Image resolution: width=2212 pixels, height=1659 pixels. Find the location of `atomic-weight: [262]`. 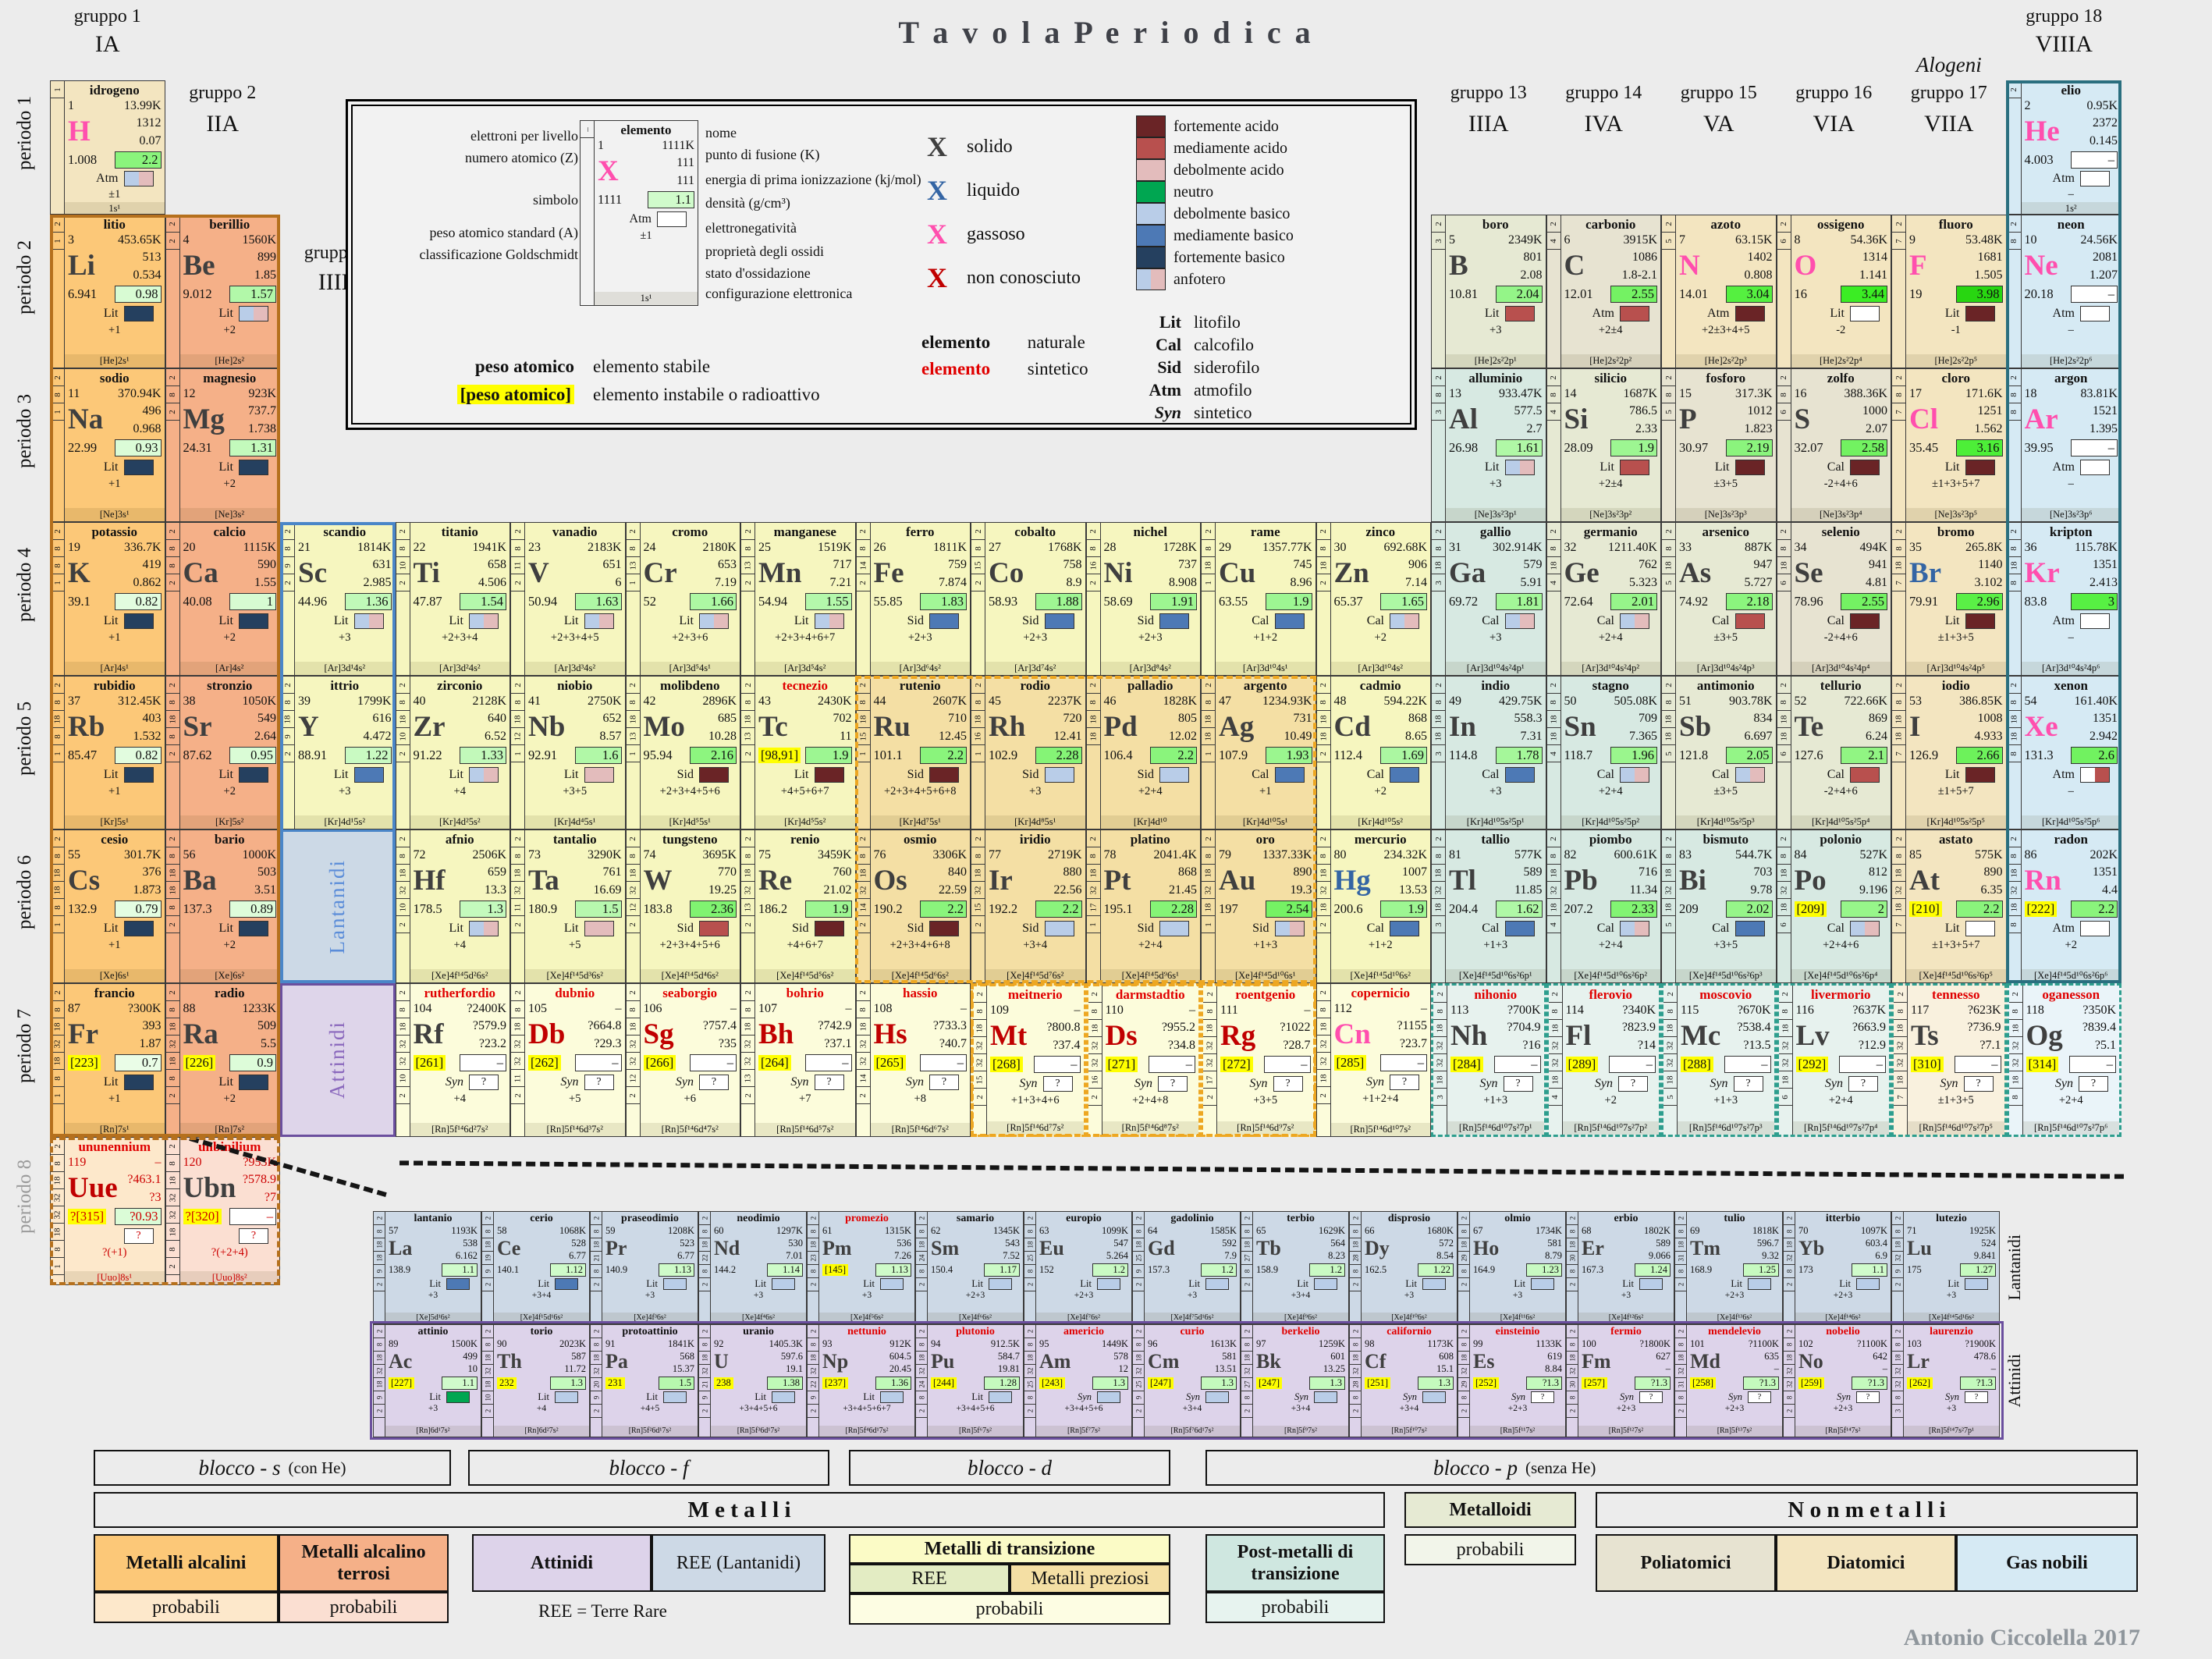

atomic-weight: [262] is located at coordinates (1920, 1383).